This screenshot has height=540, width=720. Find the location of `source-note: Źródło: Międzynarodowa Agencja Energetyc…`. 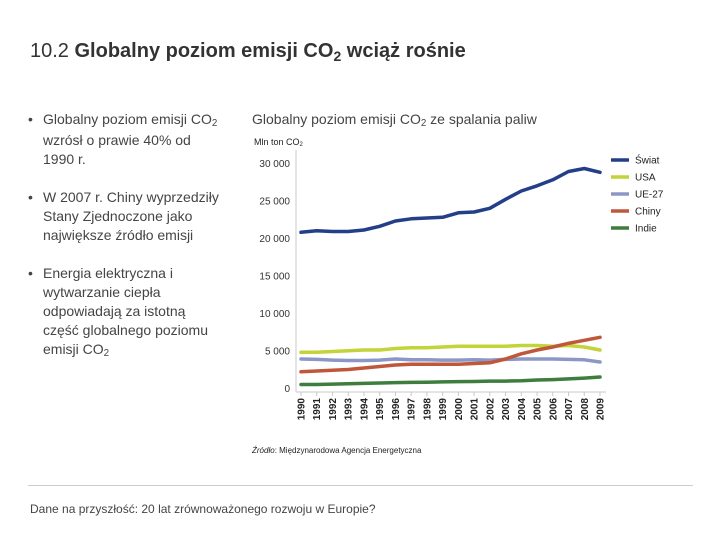

source-note: Źródło: Międzynarodowa Agencja Energetyc… is located at coordinates (336, 450).